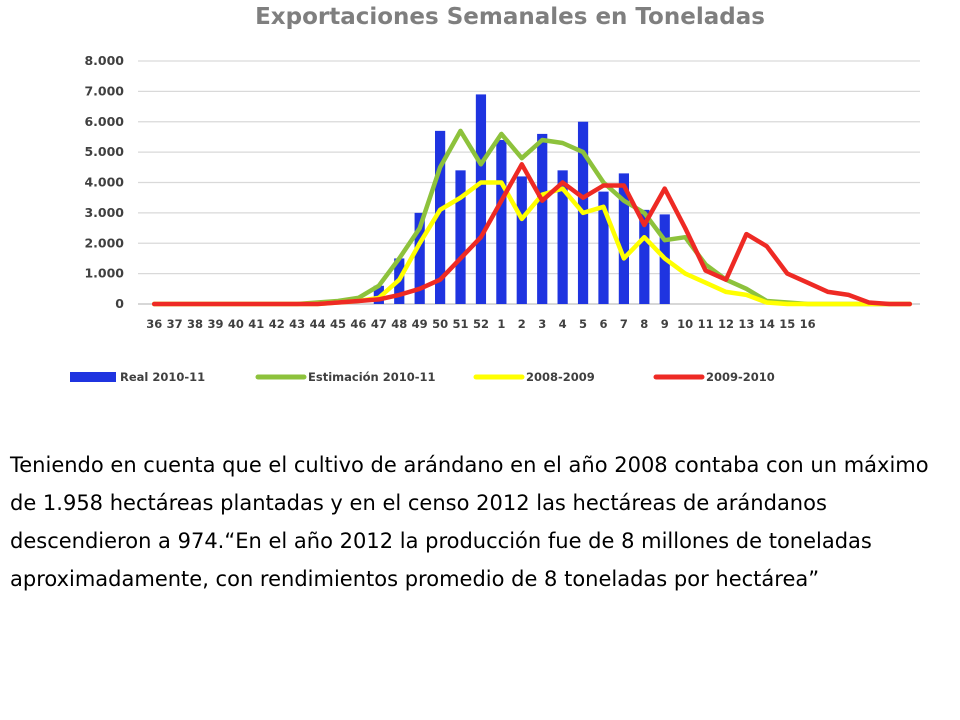  What do you see at coordinates (104, 273) in the screenshot?
I see `y-tick-label: 1.000` at bounding box center [104, 273].